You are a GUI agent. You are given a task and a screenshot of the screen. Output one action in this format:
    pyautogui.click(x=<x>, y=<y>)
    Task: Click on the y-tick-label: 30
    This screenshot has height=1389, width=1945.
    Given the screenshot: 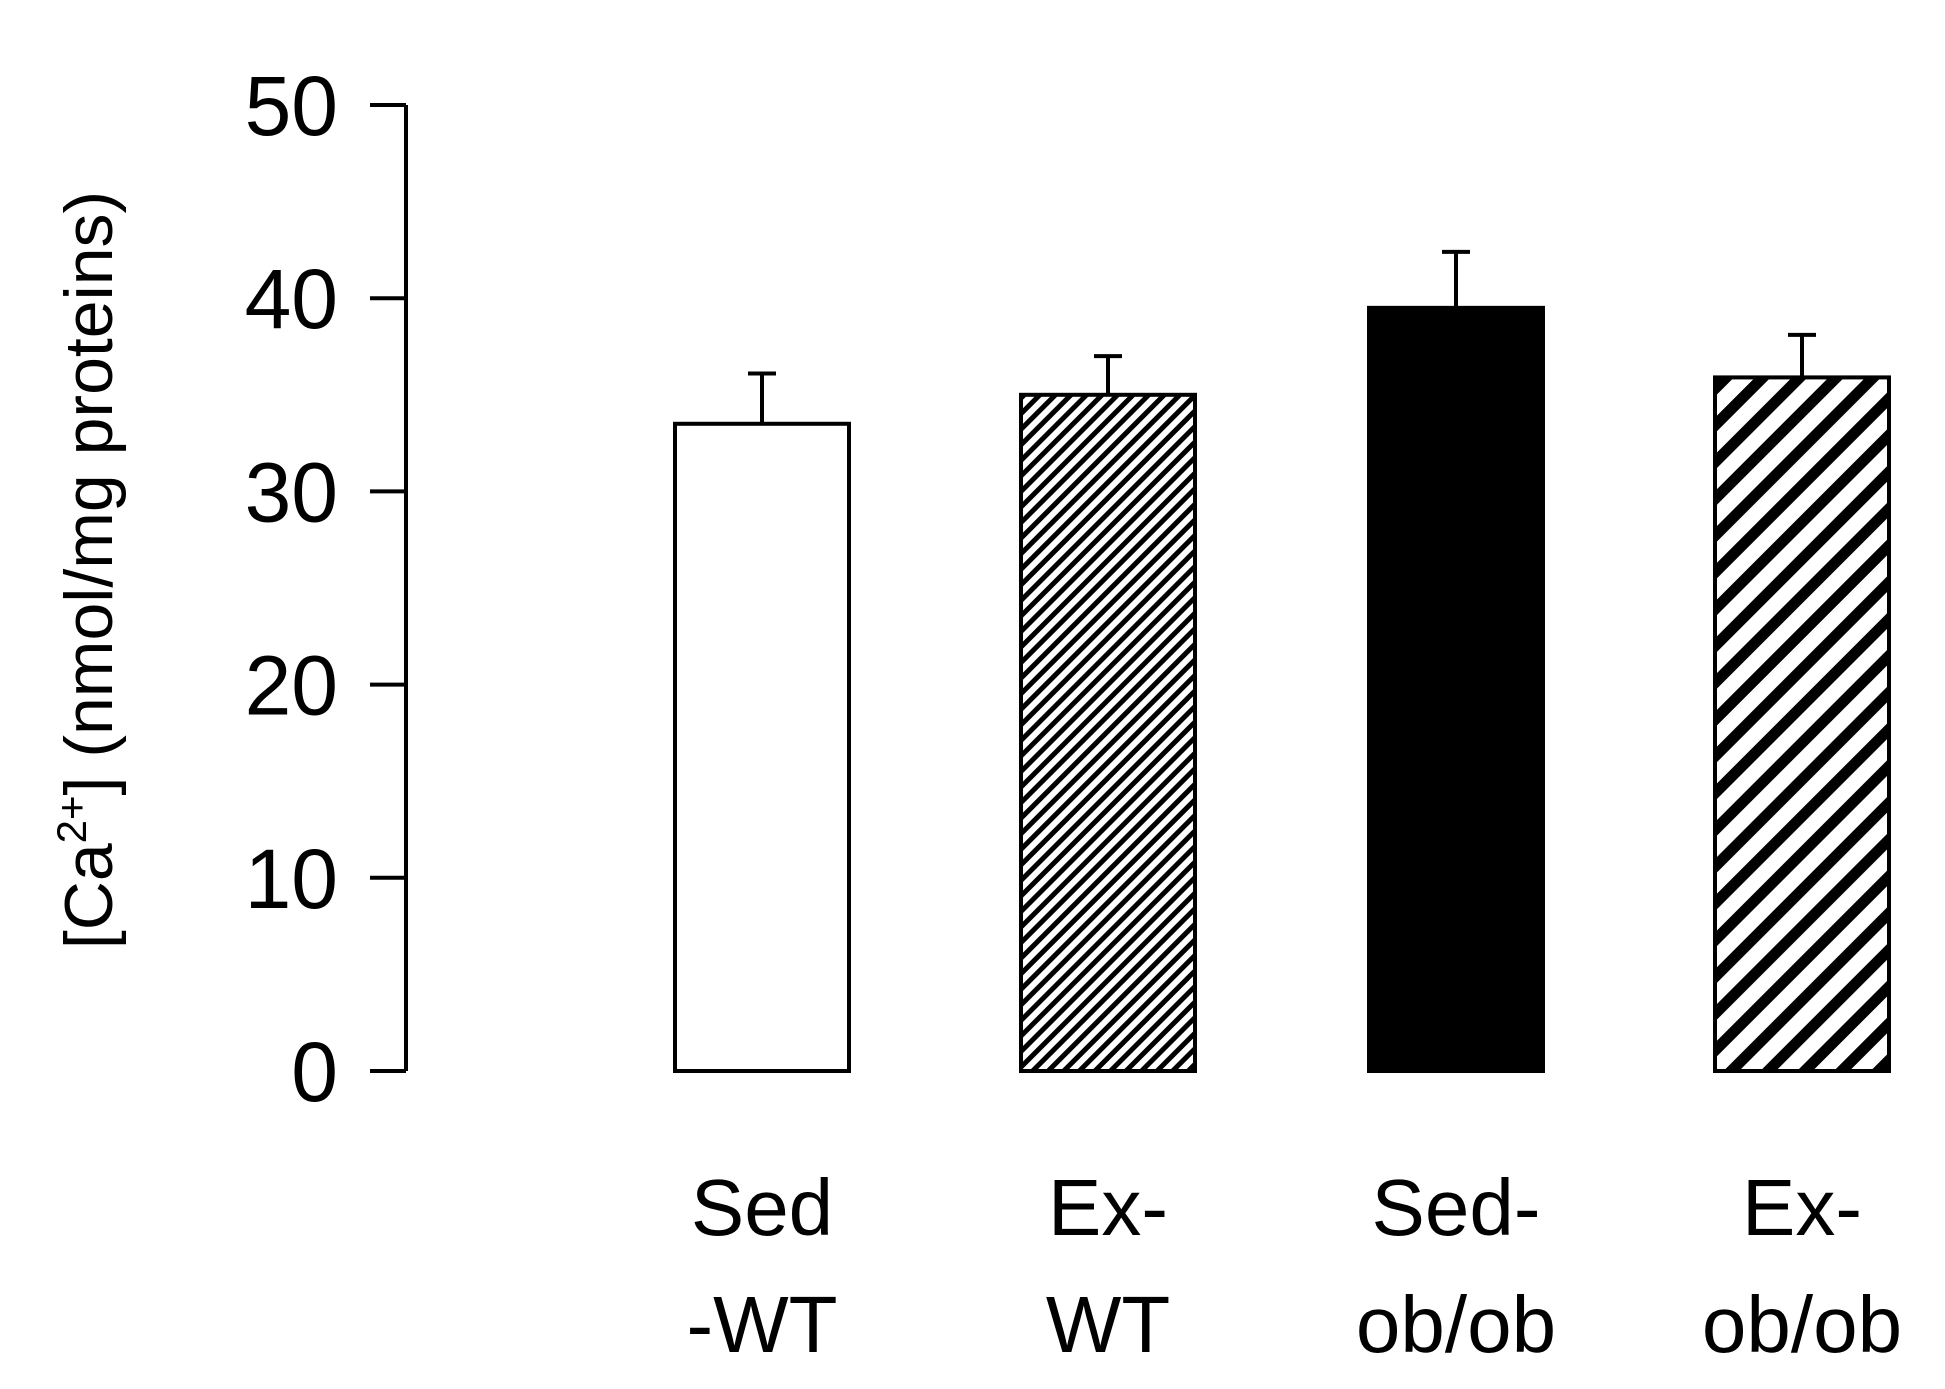 What is the action you would take?
    pyautogui.click(x=291, y=492)
    